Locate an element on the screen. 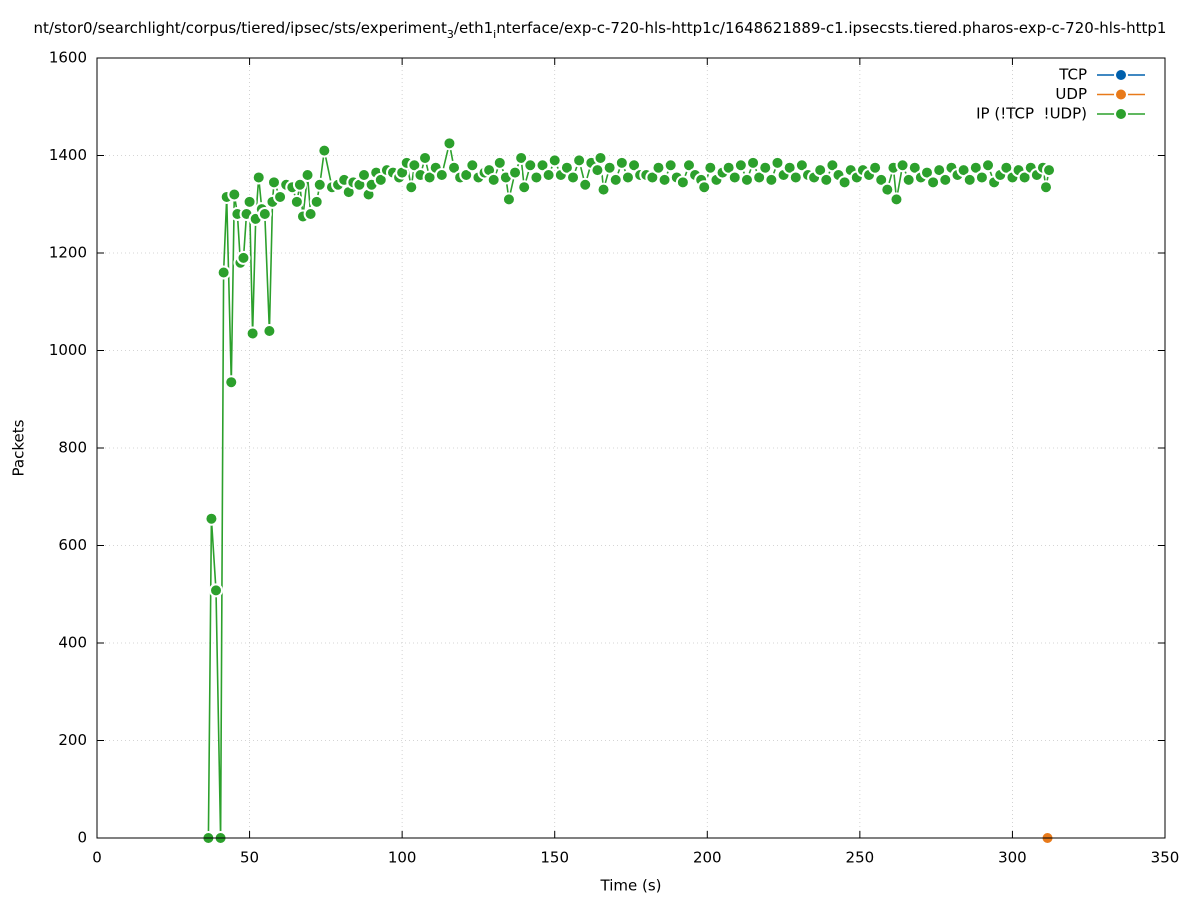 This screenshot has width=1197, height=900. y-tick-label: 400 is located at coordinates (72, 643).